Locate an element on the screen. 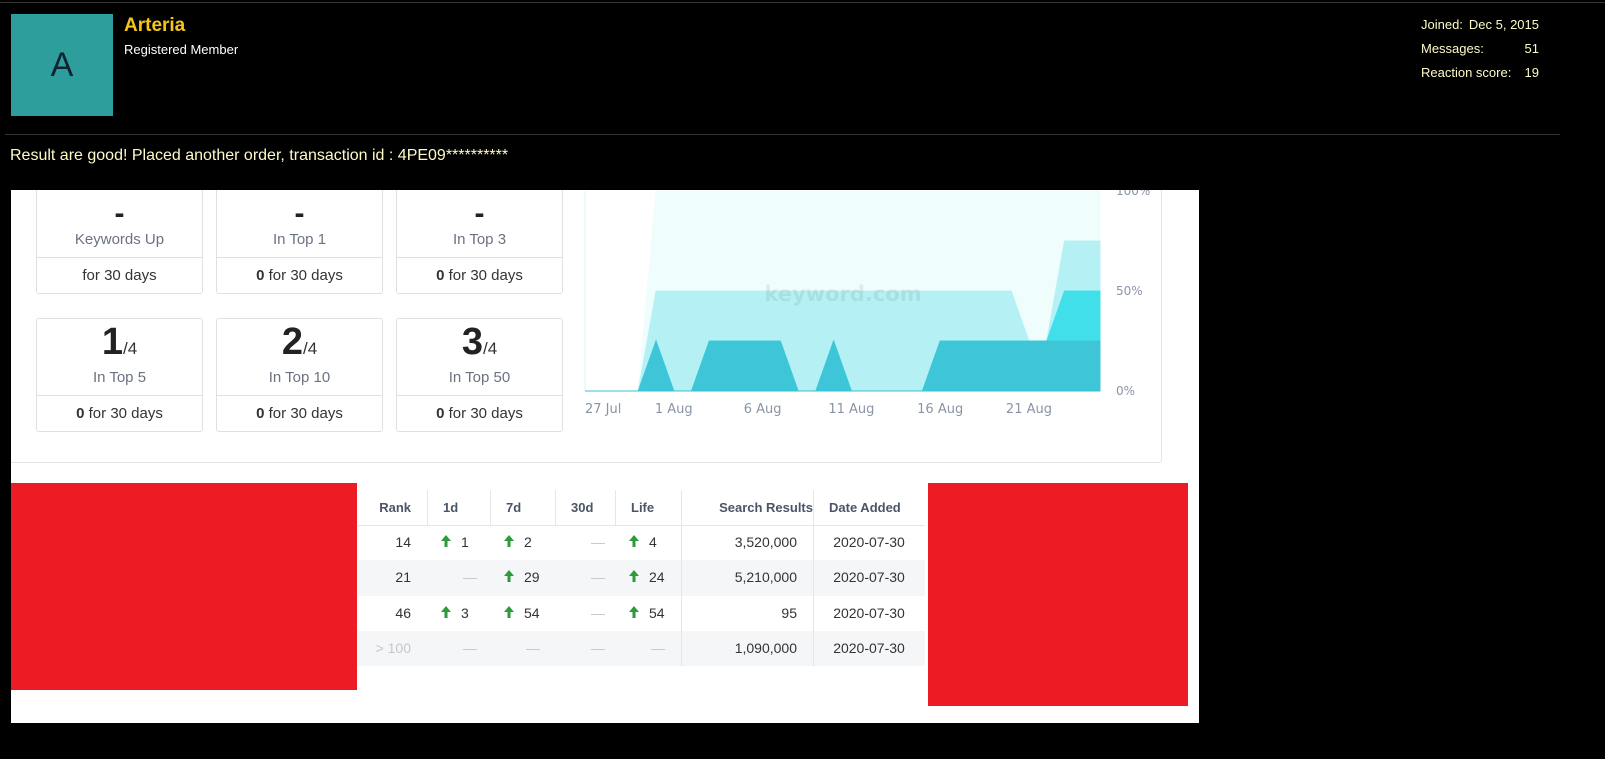 Image resolution: width=1605 pixels, height=759 pixels. card-label: In Top 5 is located at coordinates (119, 377).